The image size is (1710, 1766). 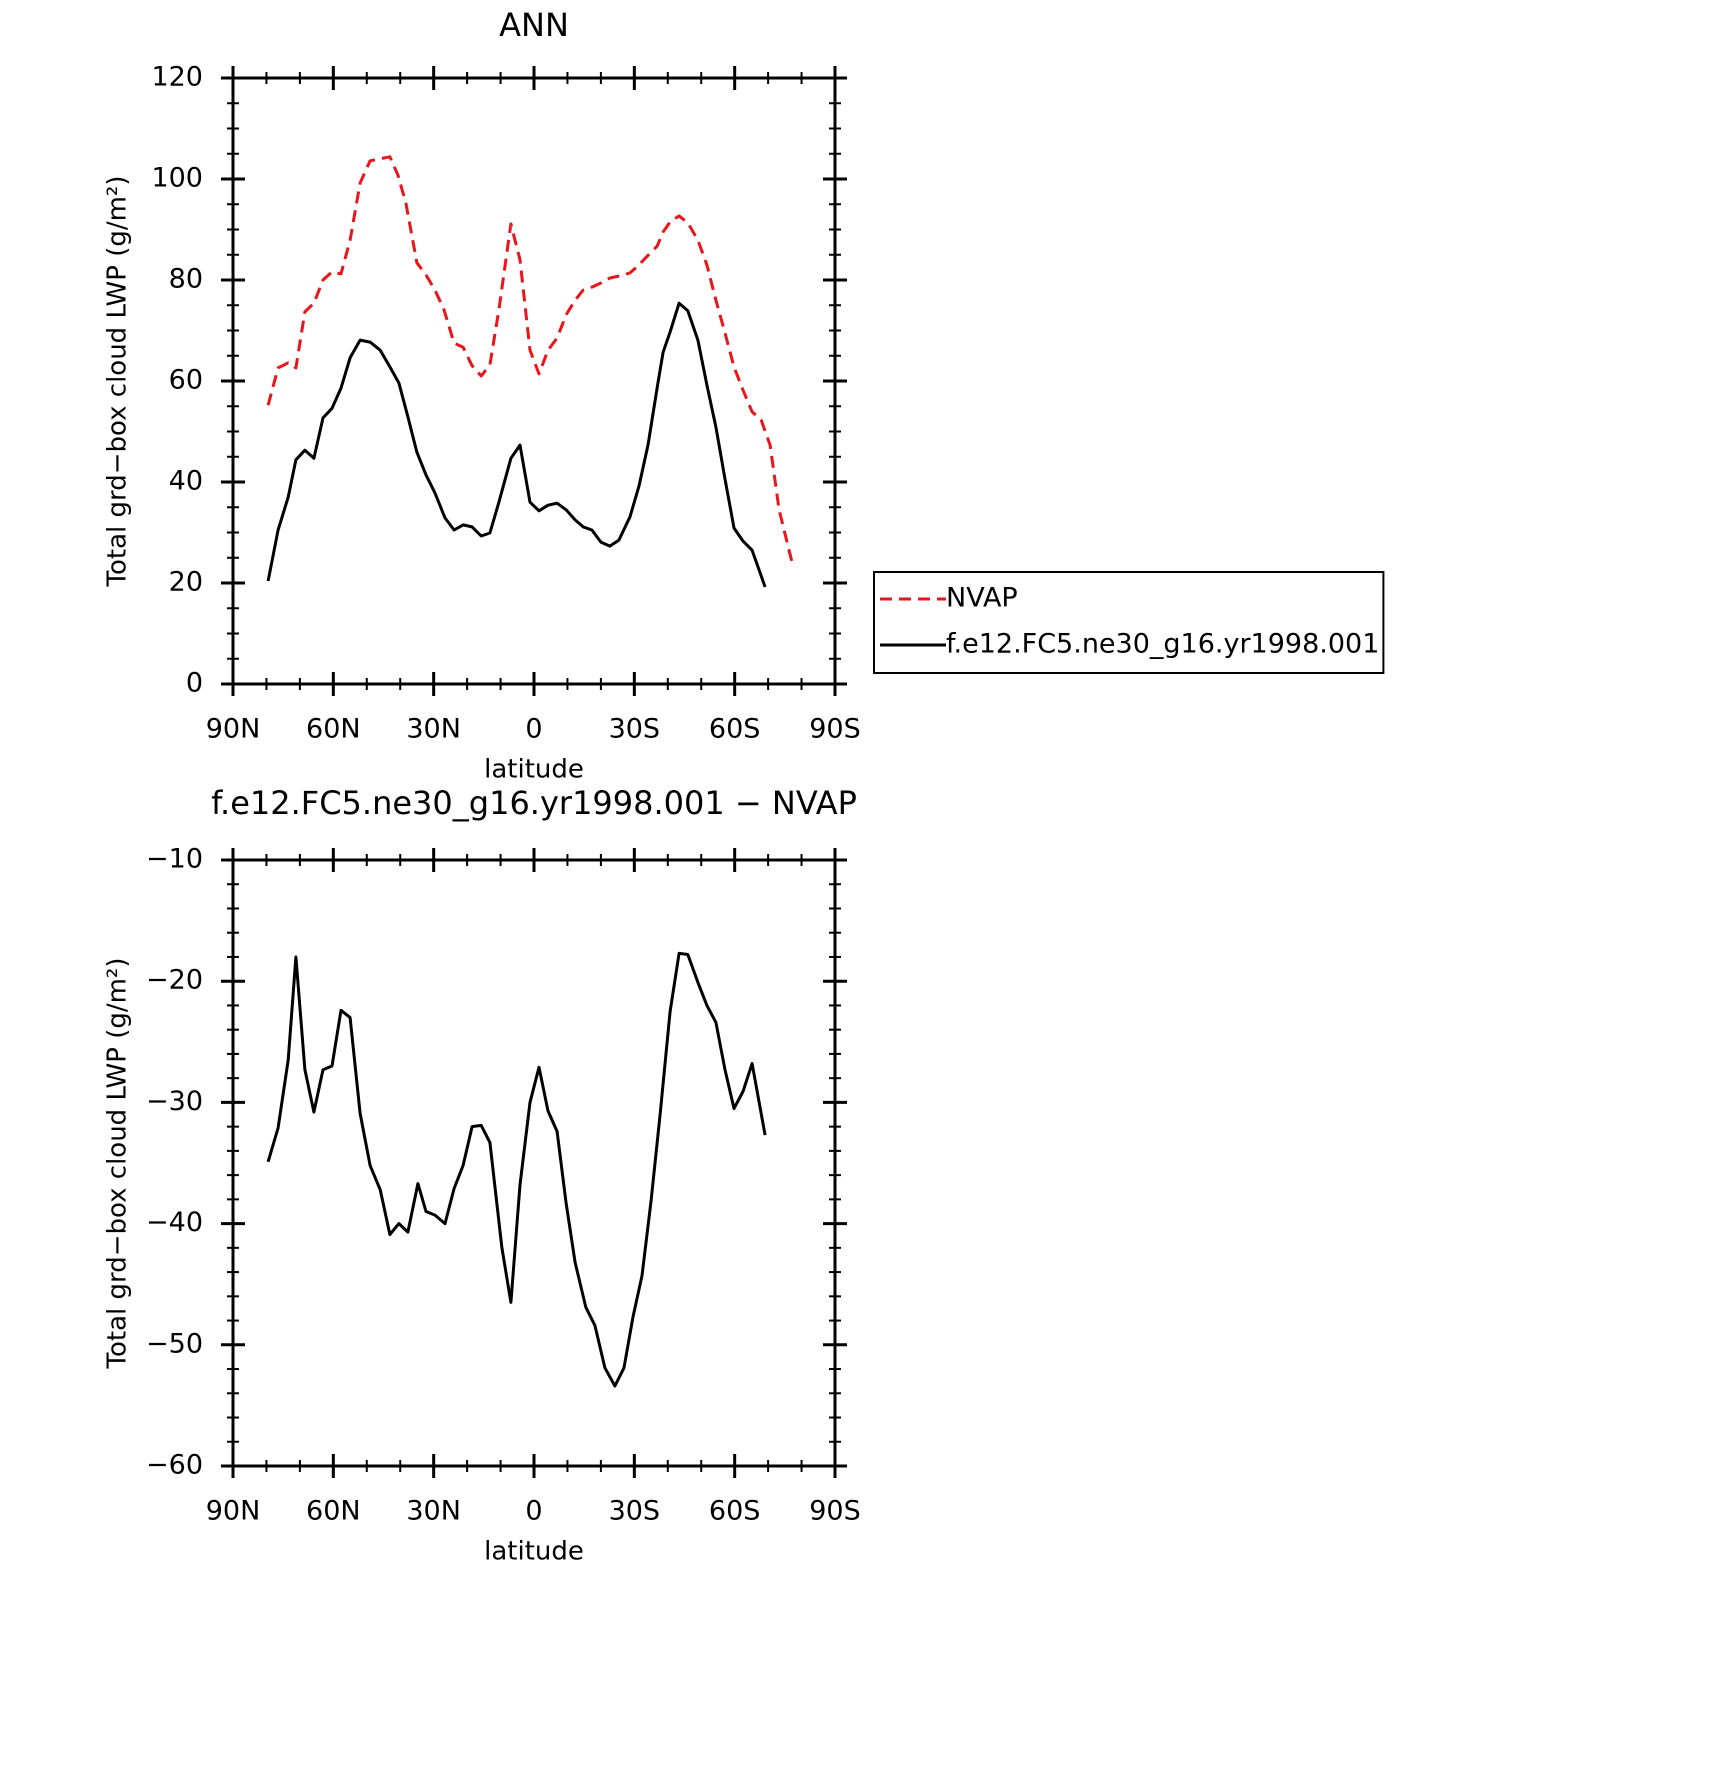 What do you see at coordinates (1129, 622) in the screenshot?
I see `legend-box` at bounding box center [1129, 622].